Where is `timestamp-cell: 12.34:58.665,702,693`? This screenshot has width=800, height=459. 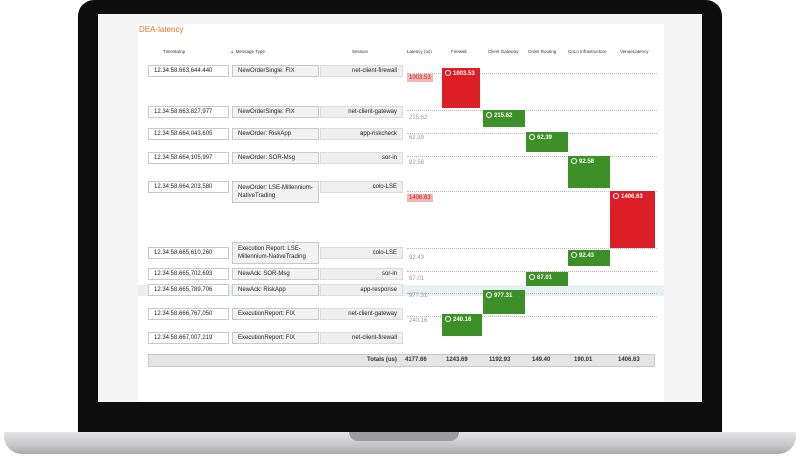 timestamp-cell: 12.34:58.665,702,693 is located at coordinates (188, 274).